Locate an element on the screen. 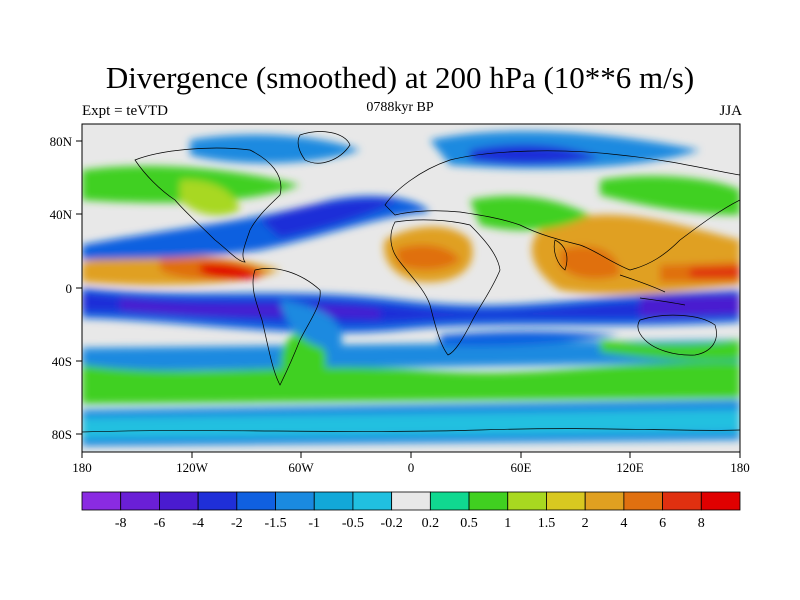 This screenshot has width=800, height=600. colorbar-label: -0.5 is located at coordinates (353, 523).